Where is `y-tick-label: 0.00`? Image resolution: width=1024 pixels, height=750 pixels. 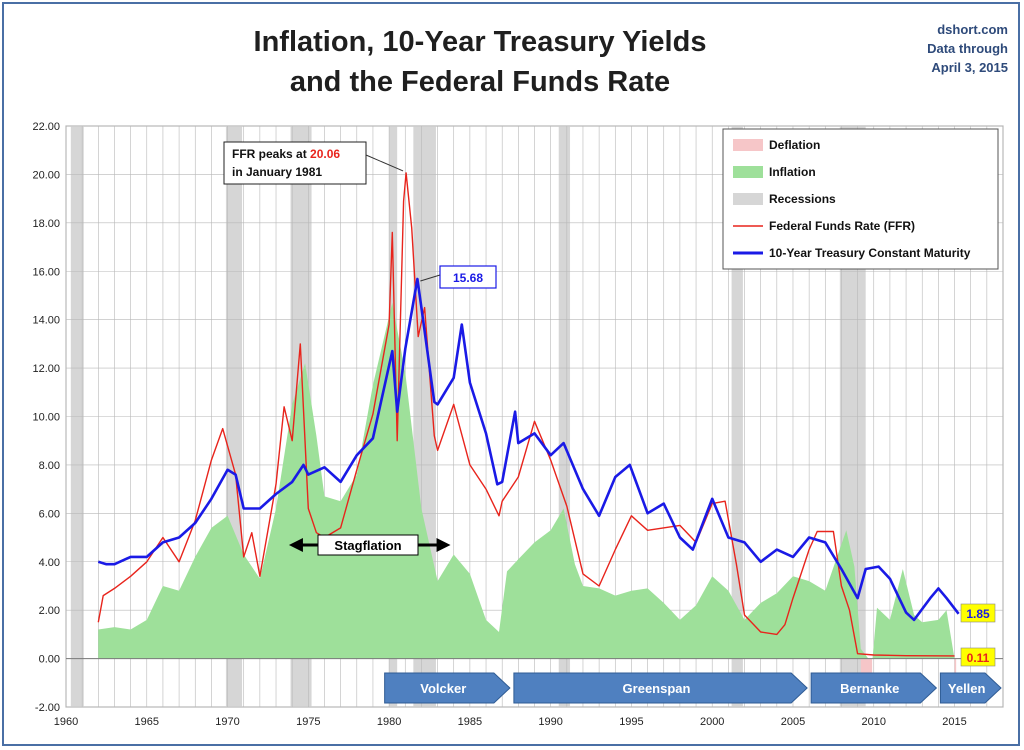 y-tick-label: 0.00 is located at coordinates (49, 660).